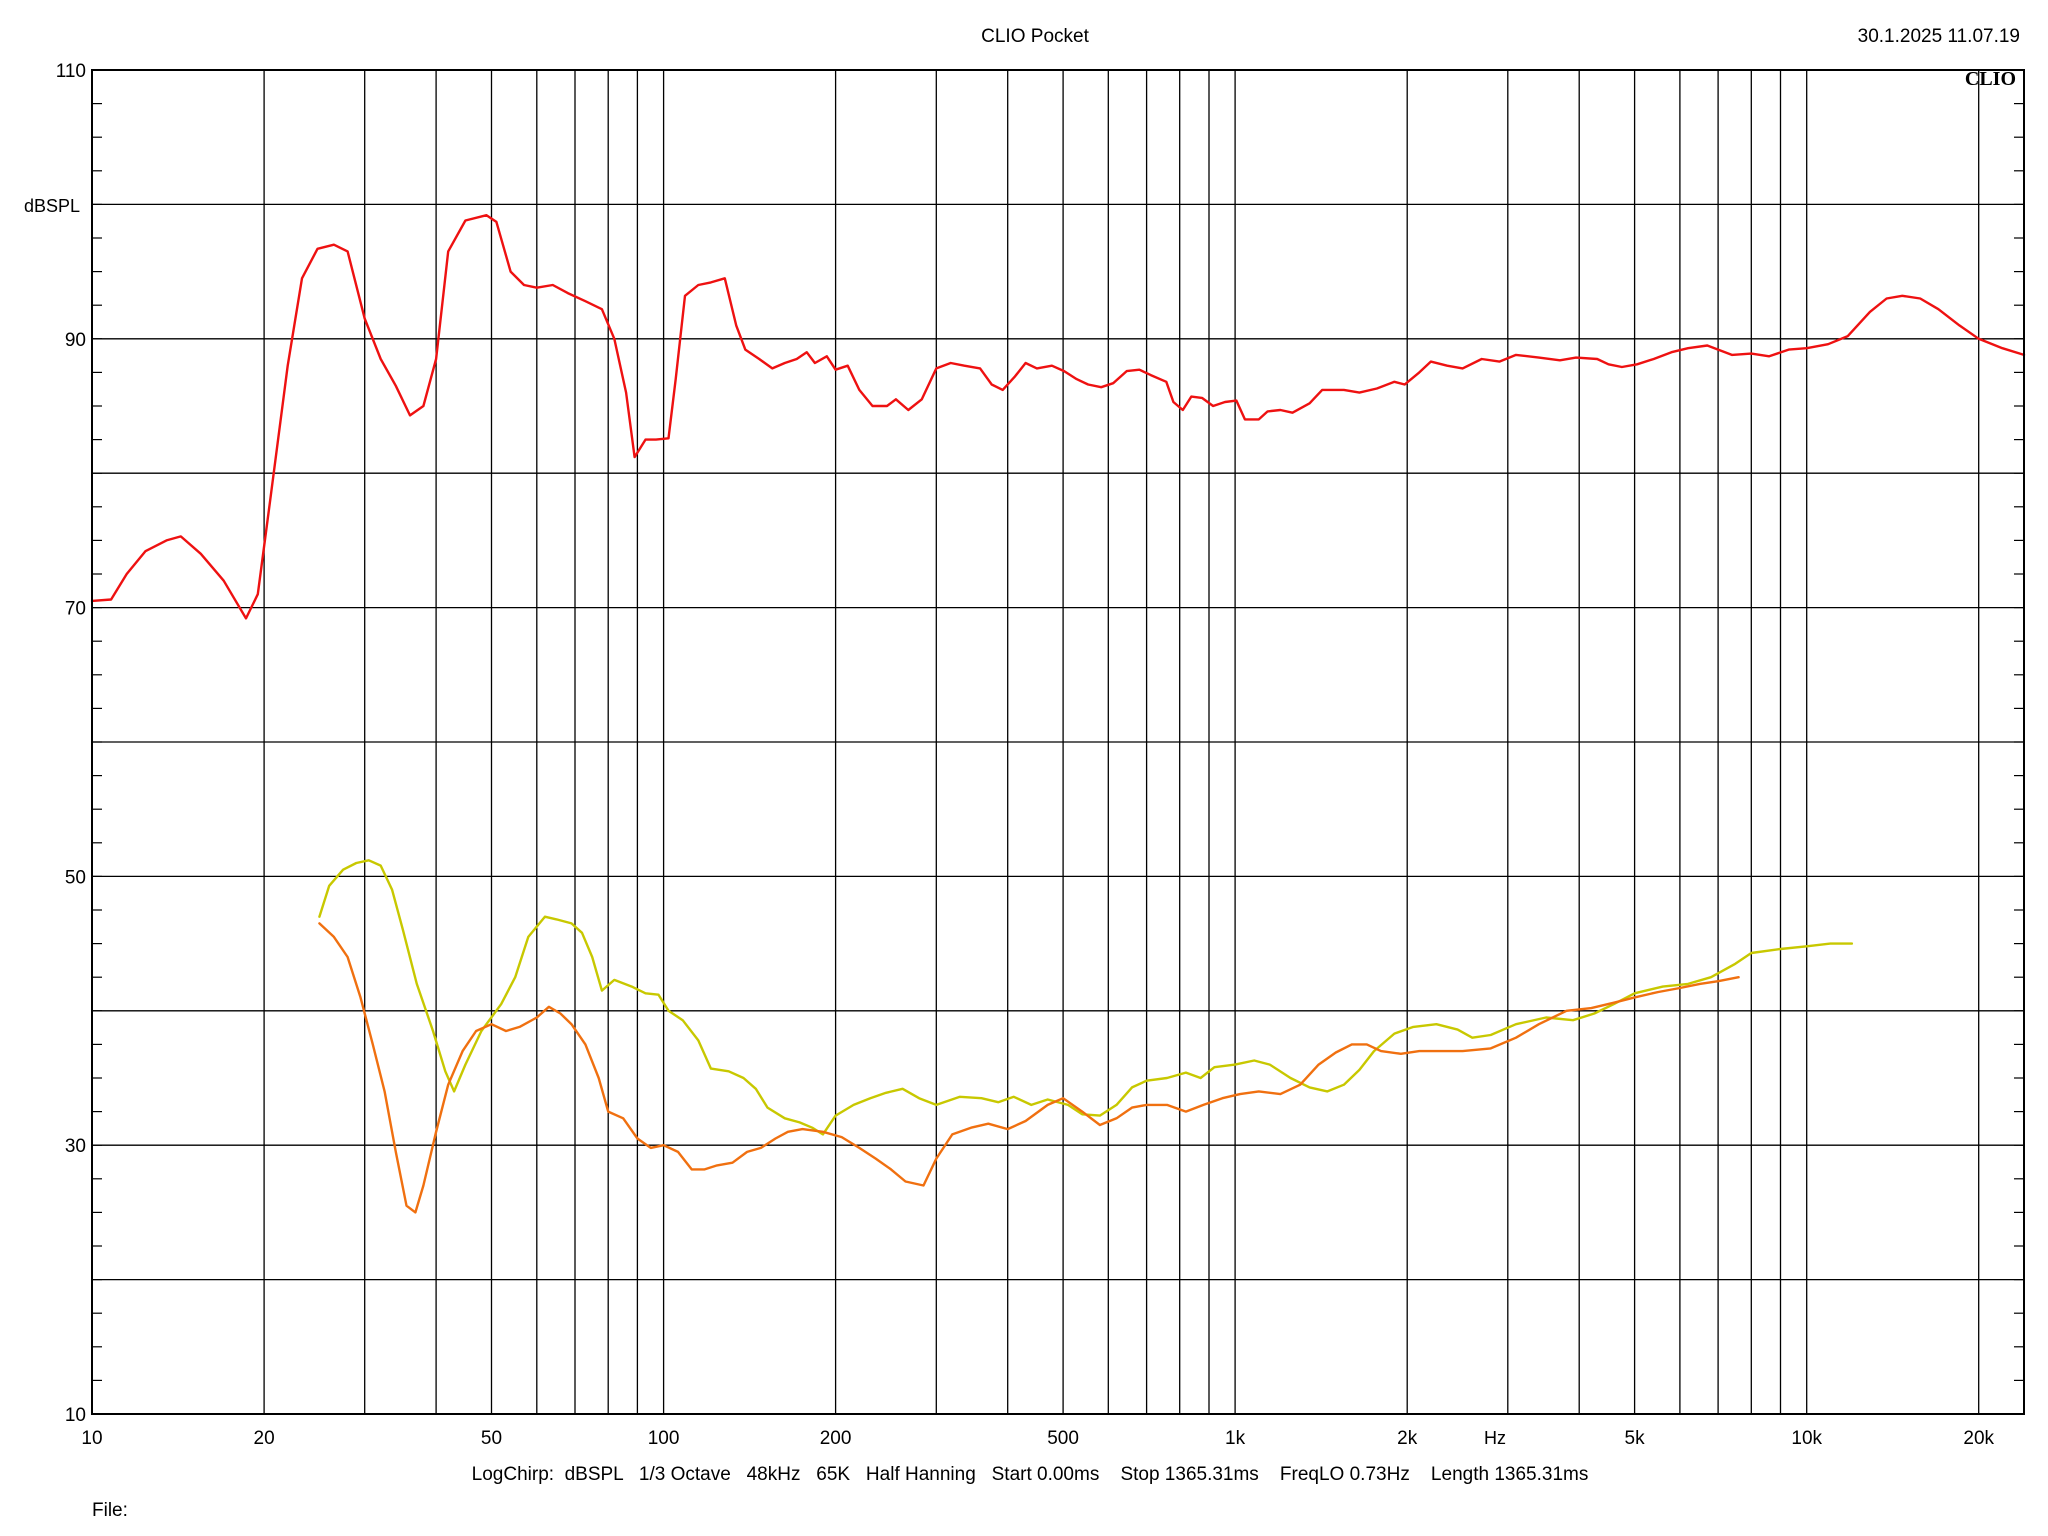  I want to click on y-tick-label: 50, so click(75, 877).